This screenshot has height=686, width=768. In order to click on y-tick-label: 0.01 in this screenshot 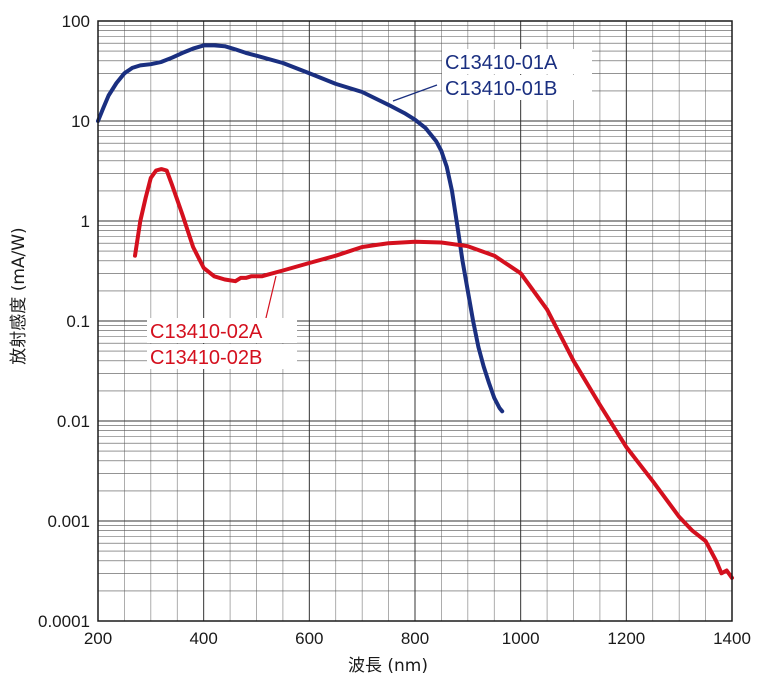, I will do `click(73, 421)`.